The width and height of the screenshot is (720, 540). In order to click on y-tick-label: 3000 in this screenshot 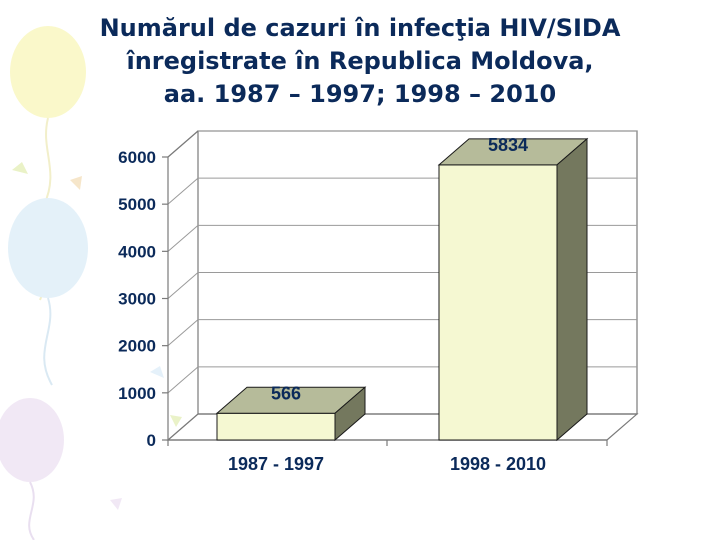, I will do `click(137, 299)`.